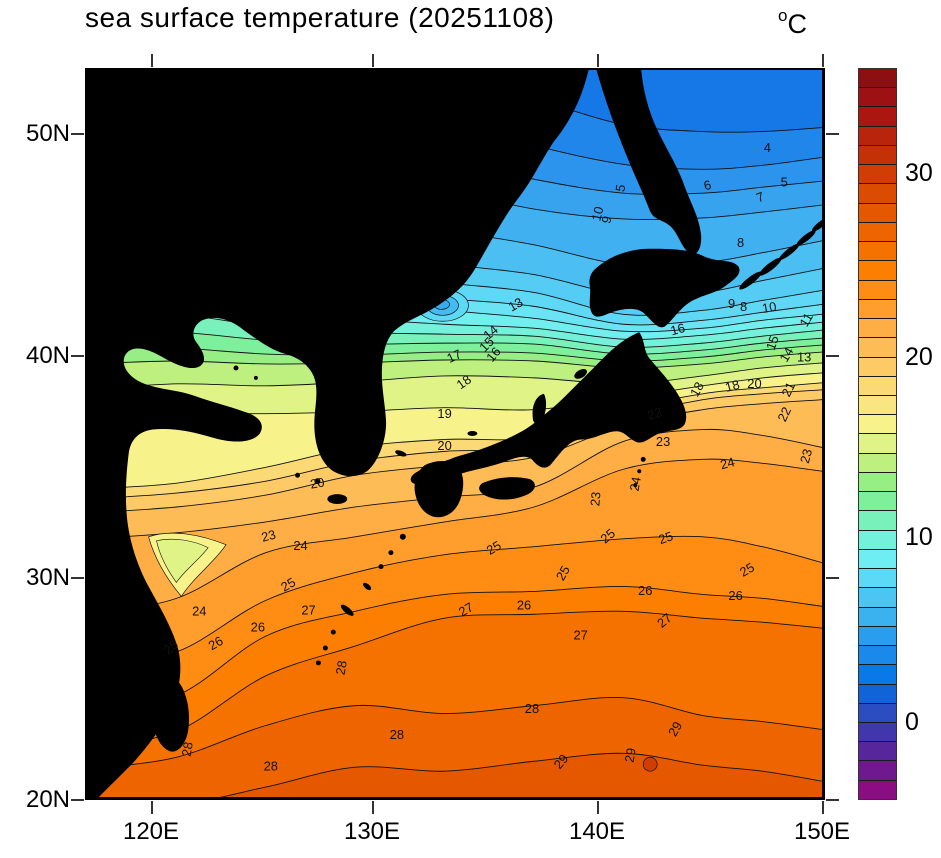  What do you see at coordinates (401, 453) in the screenshot?
I see `tsushima-island` at bounding box center [401, 453].